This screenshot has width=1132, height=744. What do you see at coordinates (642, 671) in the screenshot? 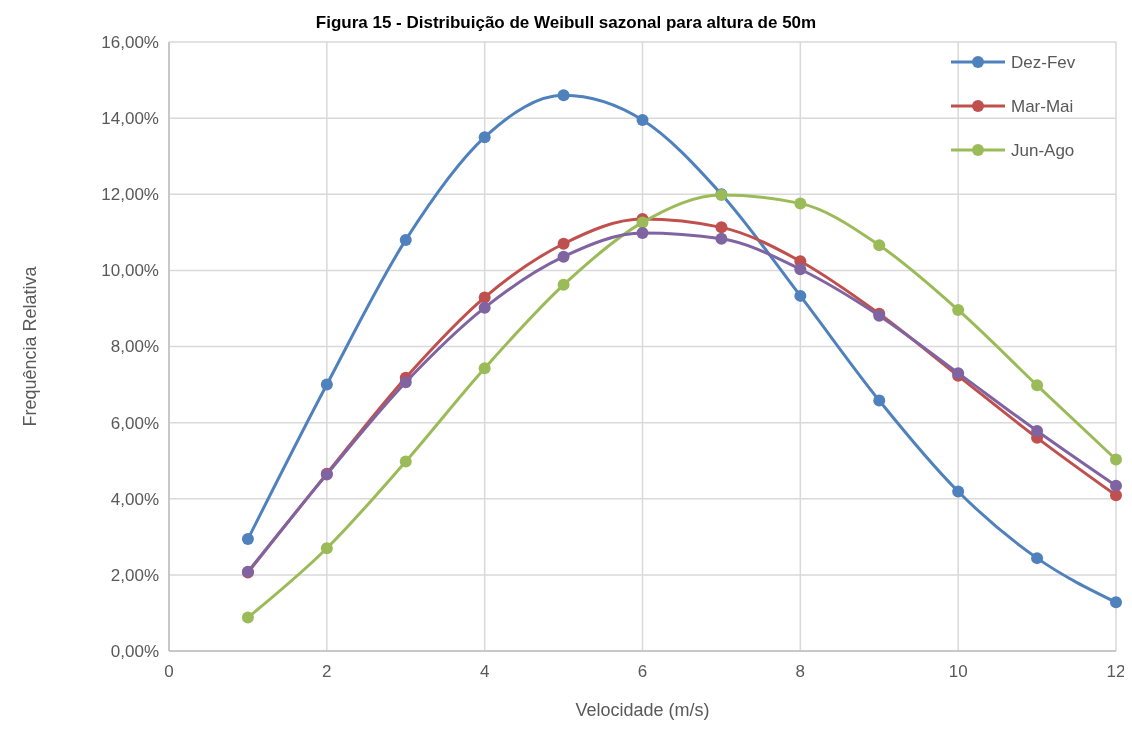
I see `x-tick-label: 6` at bounding box center [642, 671].